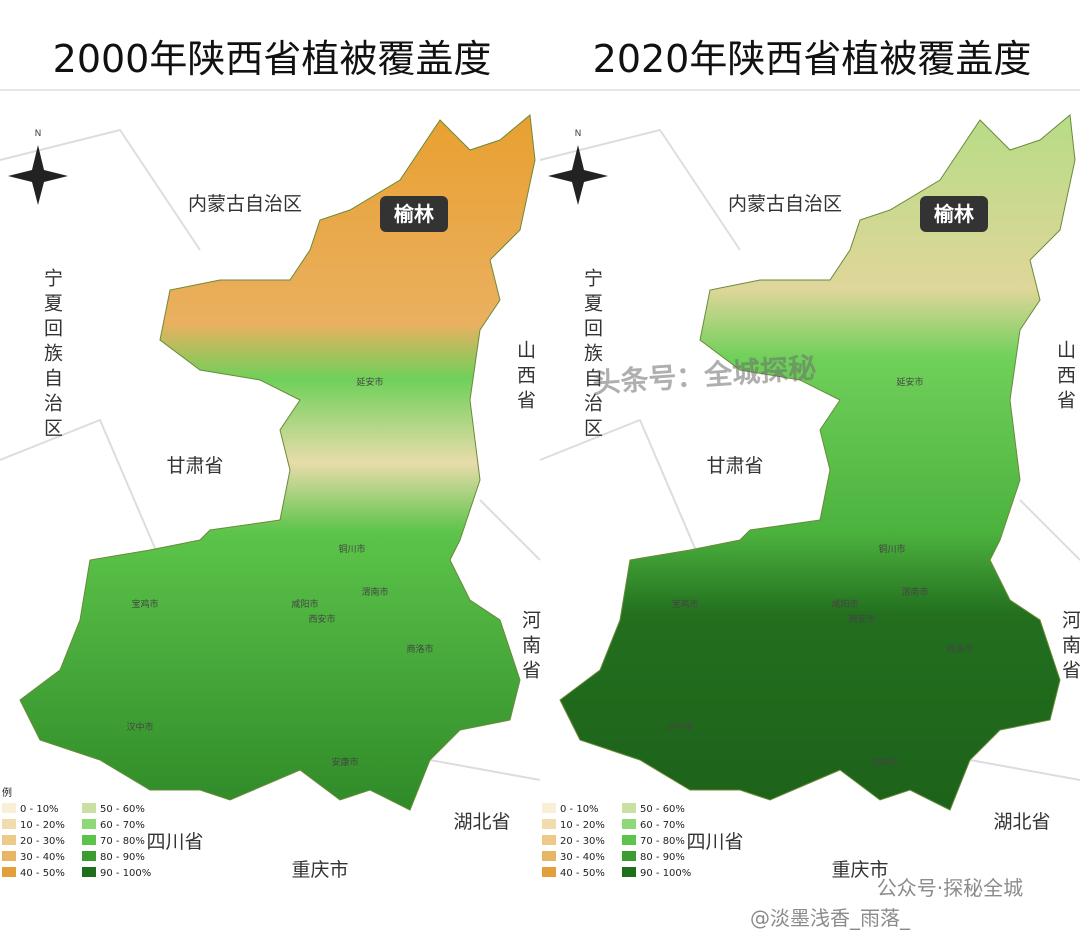 This screenshot has height=948, width=1080. What do you see at coordinates (272, 59) in the screenshot?
I see `panel-title: 2000年陕西省植被覆盖度` at bounding box center [272, 59].